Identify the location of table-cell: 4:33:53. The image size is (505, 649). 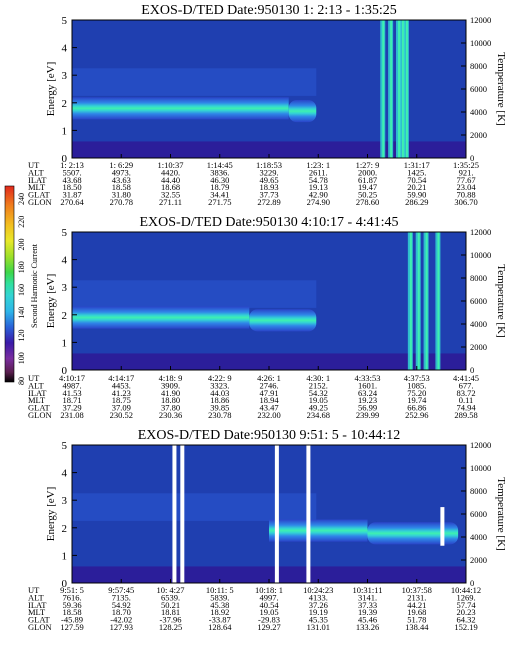
(368, 378).